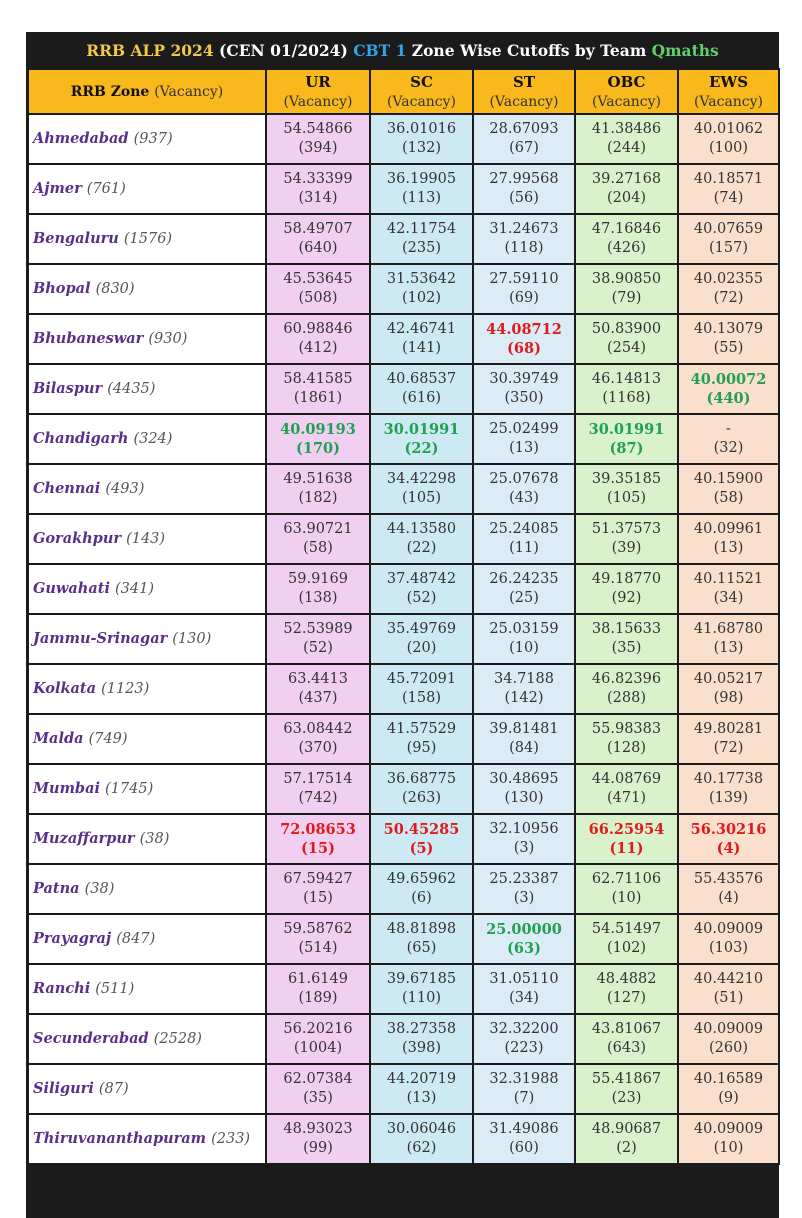 The image size is (802, 1218). What do you see at coordinates (136, 938) in the screenshot?
I see `zone-vacancy: (847)` at bounding box center [136, 938].